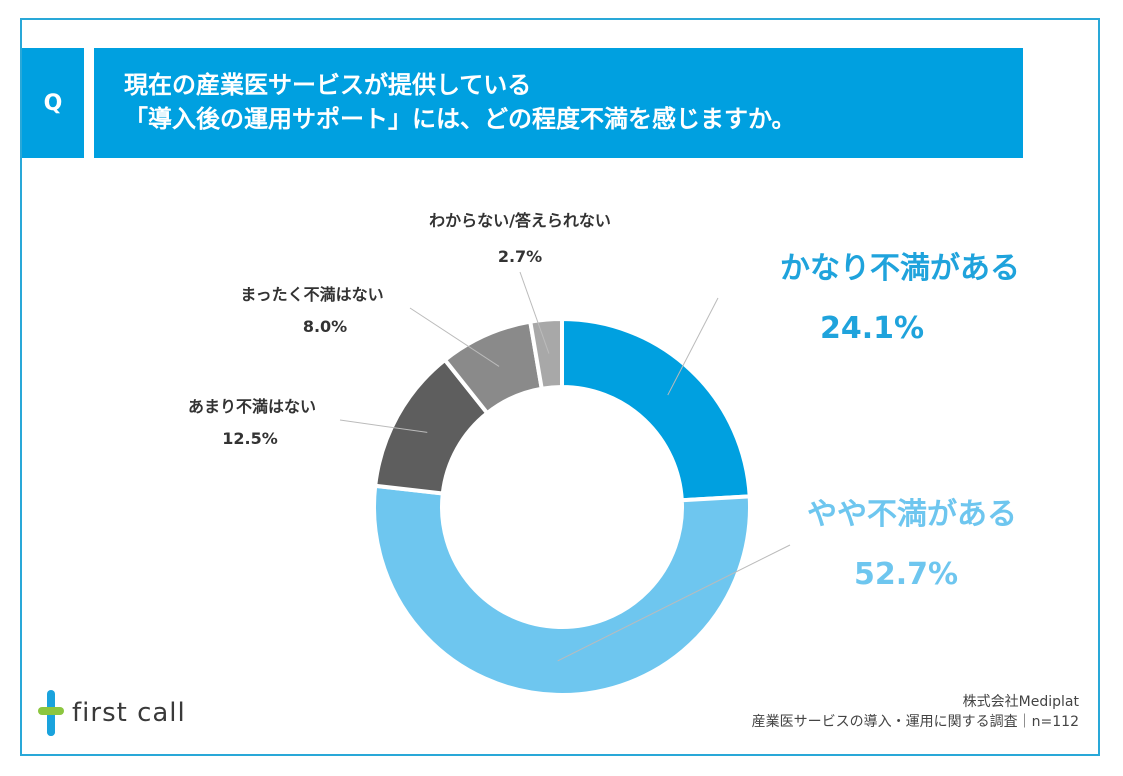 This screenshot has height=776, width=1123. I want to click on slice-label-2: やや不満がある, so click(912, 514).